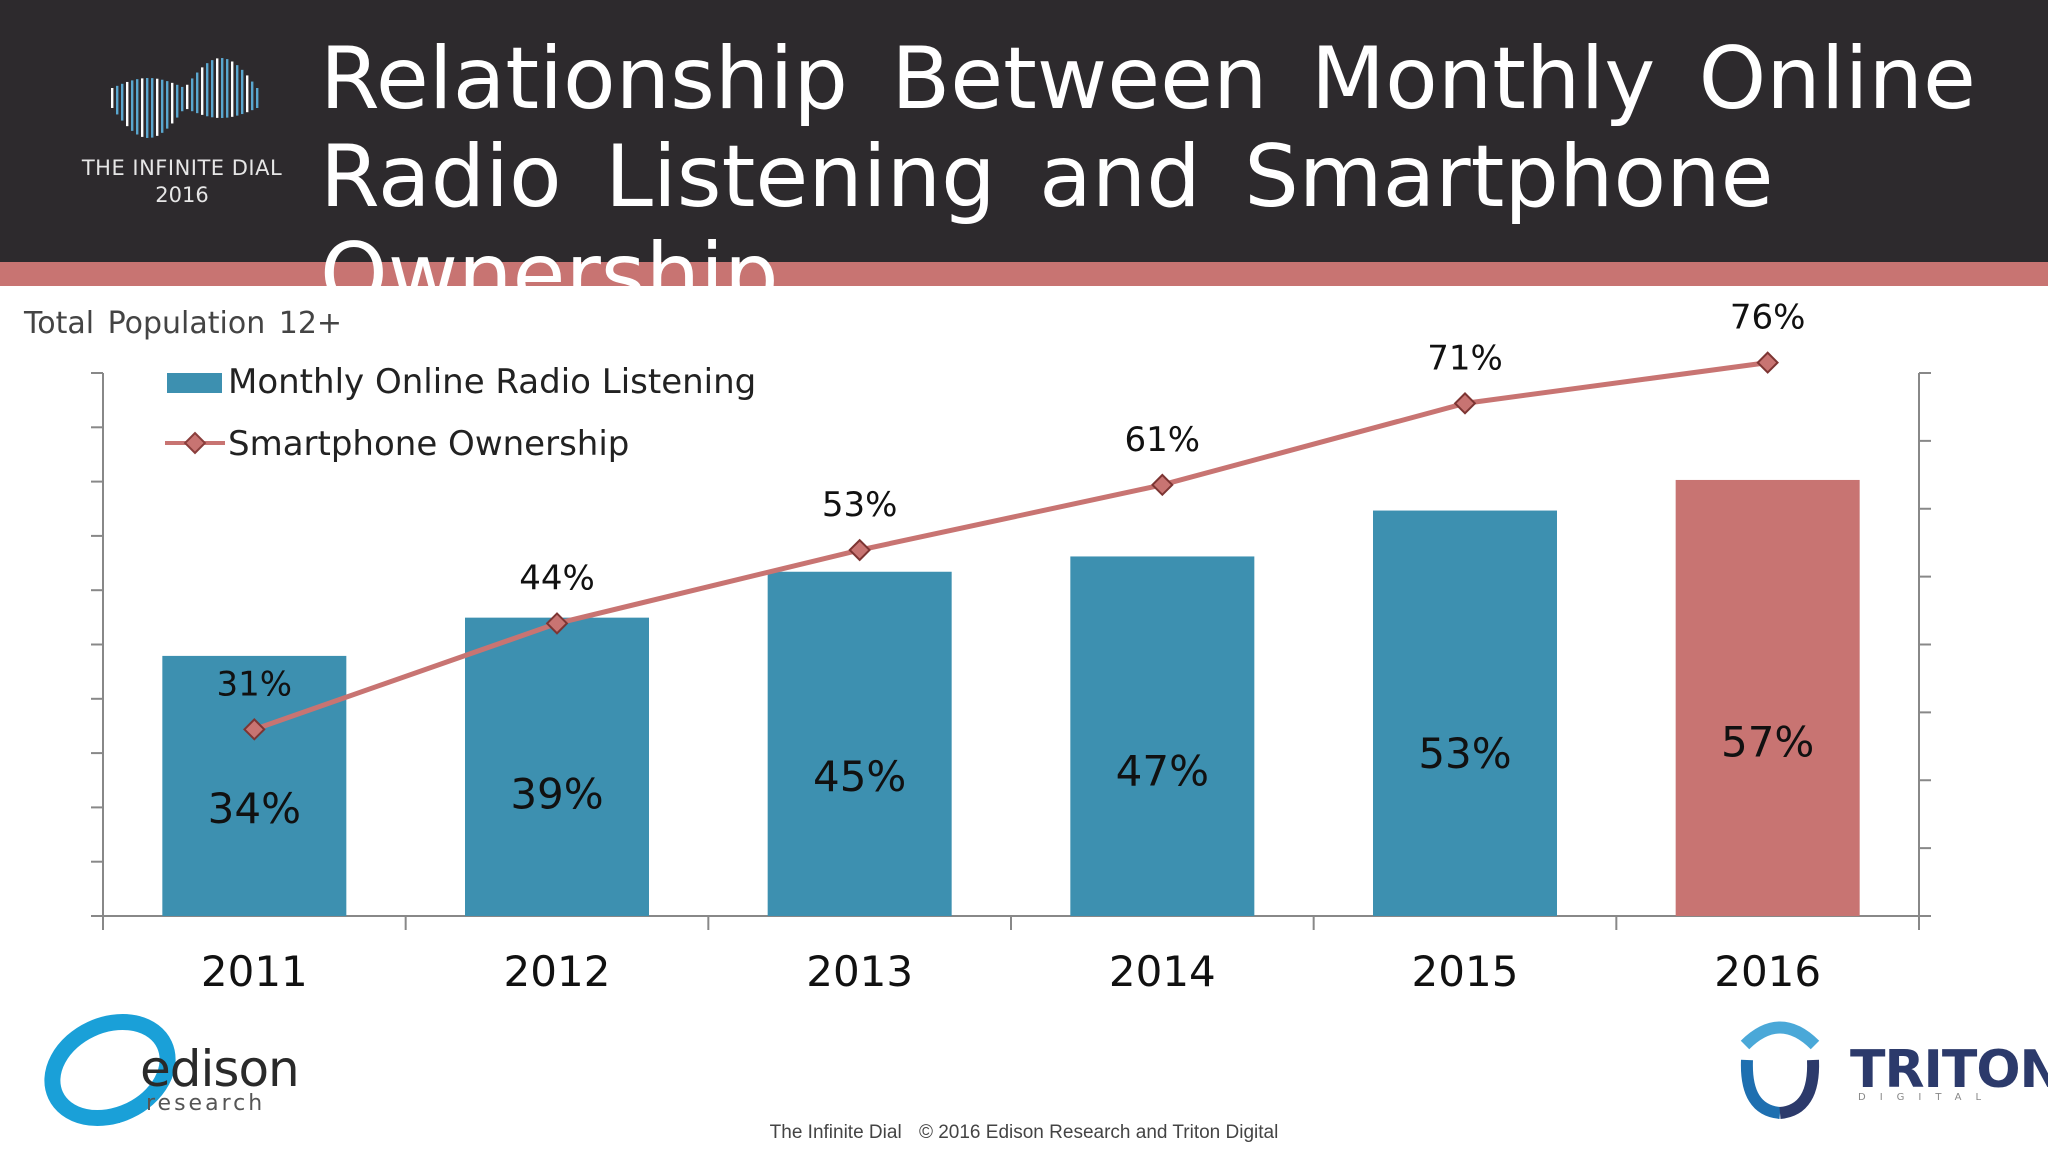  What do you see at coordinates (1464, 753) in the screenshot?
I see `bar-value-label: 53%` at bounding box center [1464, 753].